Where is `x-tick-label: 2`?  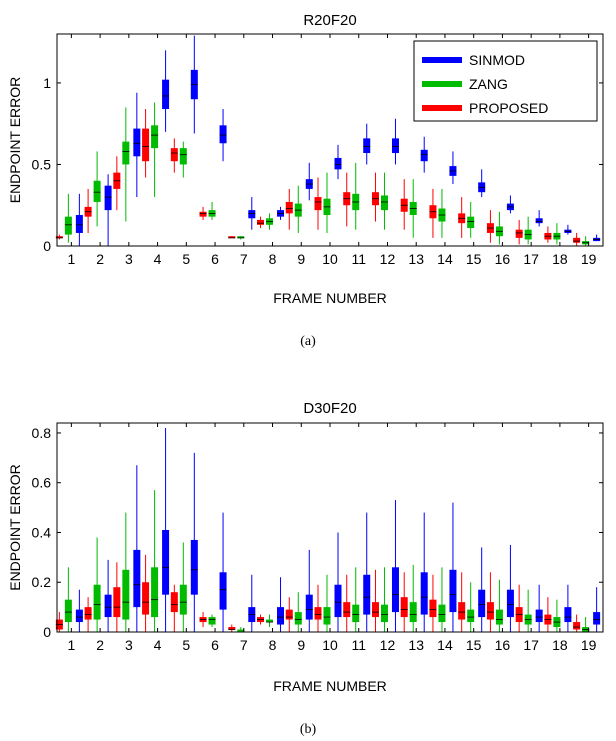
x-tick-label: 2 is located at coordinates (100, 645).